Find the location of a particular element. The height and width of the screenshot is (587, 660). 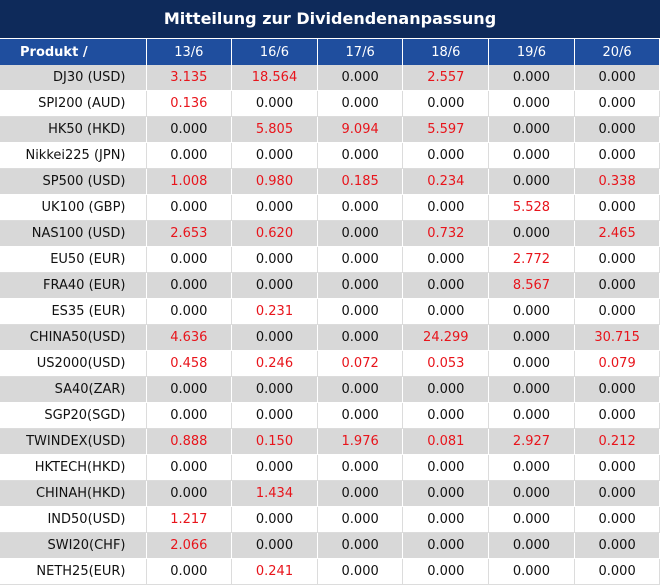

table-row: EU50 (EUR) 0.000 0.000 0.000 0.000 2.772 0.000 is located at coordinates (330, 259).